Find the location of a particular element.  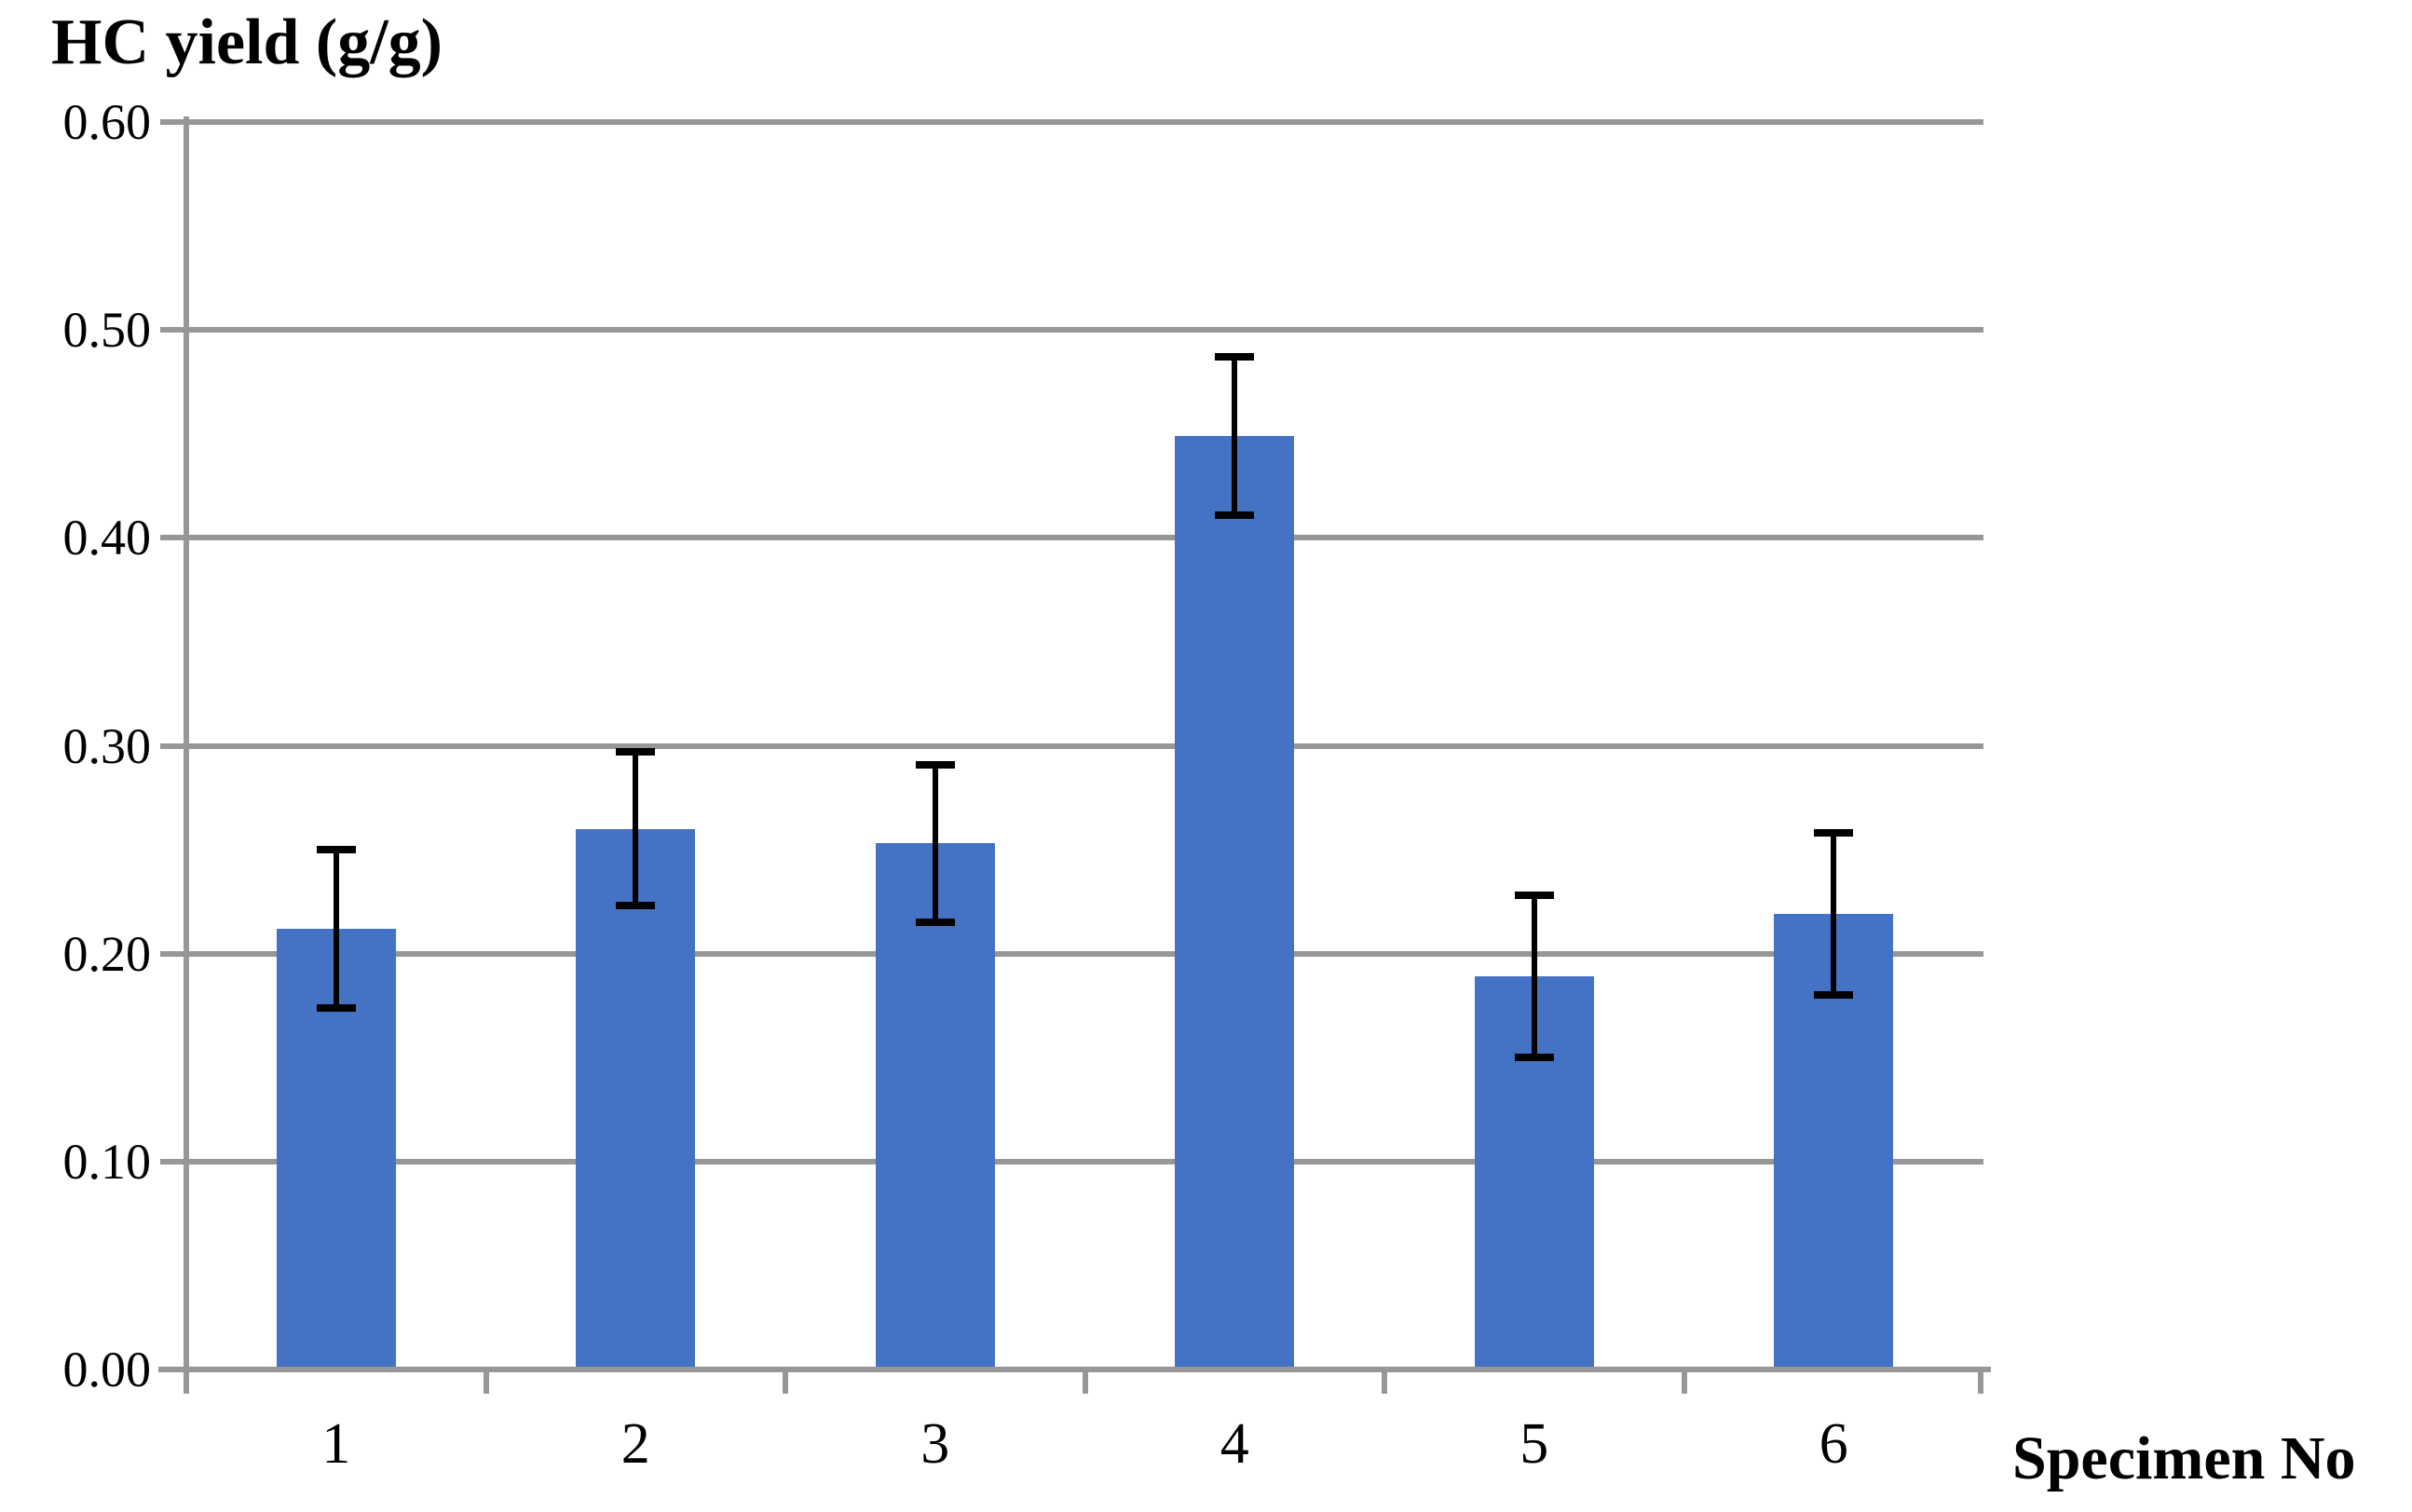

gridline-0.50 is located at coordinates (1084, 330).